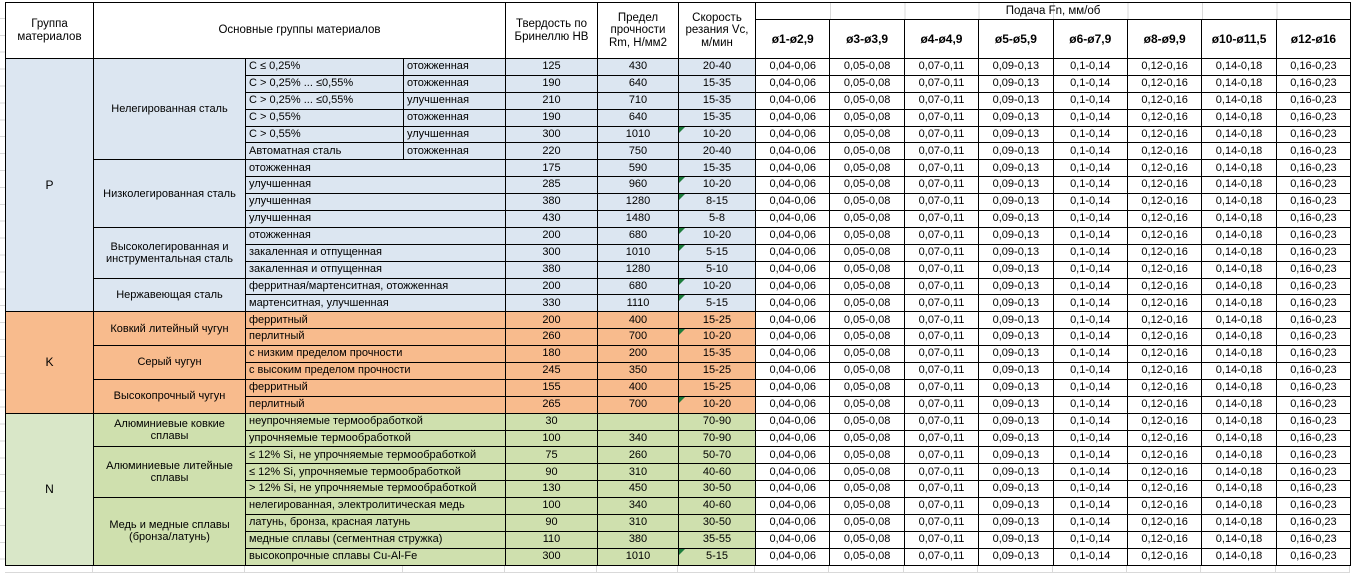  What do you see at coordinates (49, 362) in the screenshot?
I see `cell-material-group-letter: K` at bounding box center [49, 362].